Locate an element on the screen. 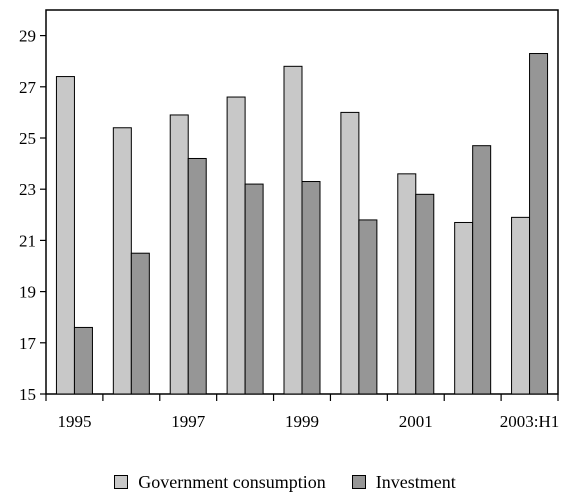  x-axis: 1995 1997 1999 2001 2003:H1 is located at coordinates (302, 412).